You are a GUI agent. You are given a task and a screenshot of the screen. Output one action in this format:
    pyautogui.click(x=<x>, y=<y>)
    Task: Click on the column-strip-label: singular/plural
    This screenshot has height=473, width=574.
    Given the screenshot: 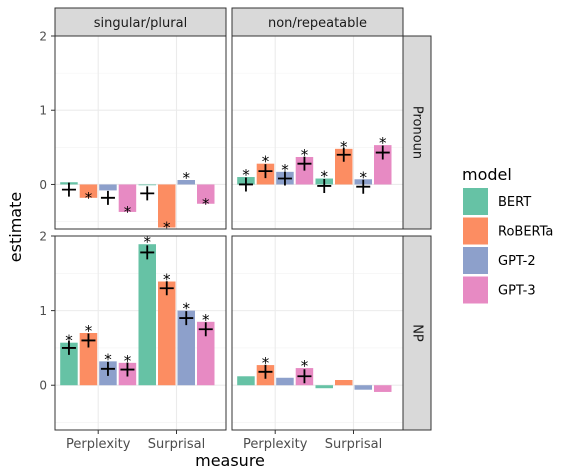 What is the action you would take?
    pyautogui.click(x=140, y=23)
    